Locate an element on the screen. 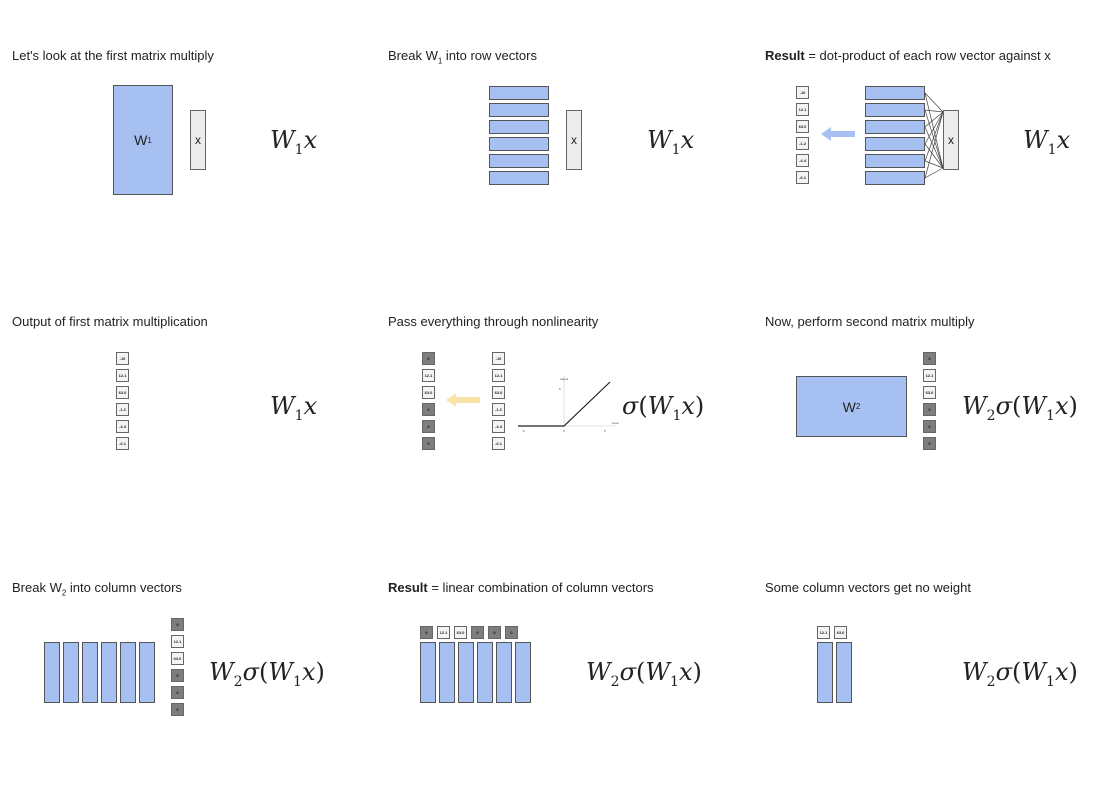 The image size is (1113, 794). left-arrow-icon is located at coordinates (463, 400).